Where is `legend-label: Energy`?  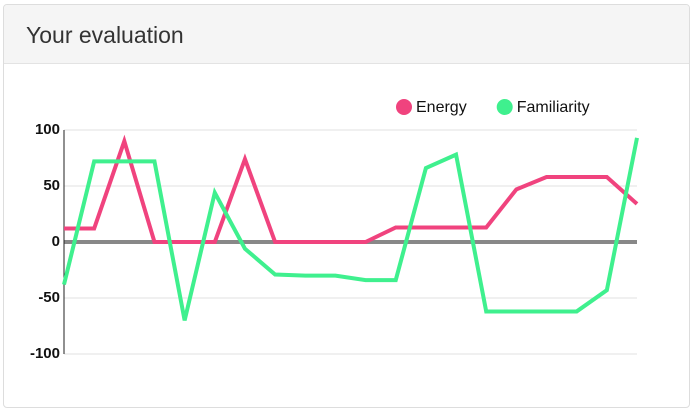
legend-label: Energy is located at coordinates (441, 107).